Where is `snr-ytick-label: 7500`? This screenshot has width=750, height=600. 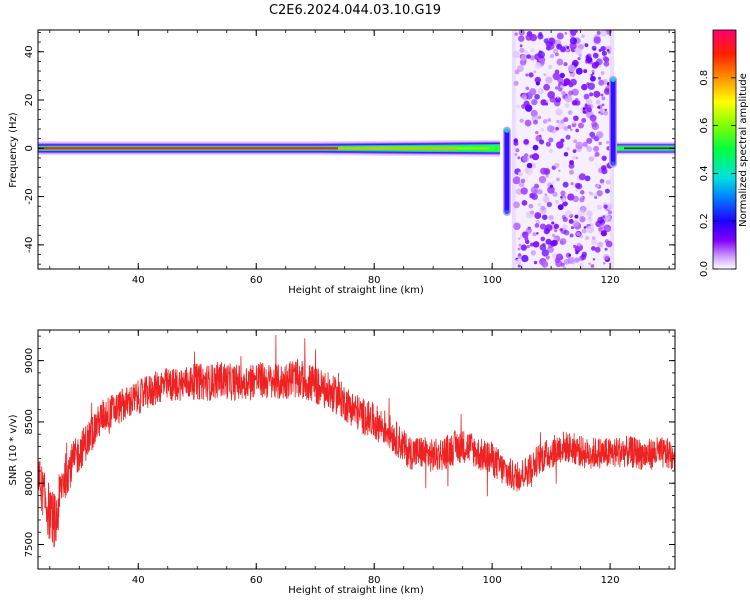 snr-ytick-label: 7500 is located at coordinates (29, 544).